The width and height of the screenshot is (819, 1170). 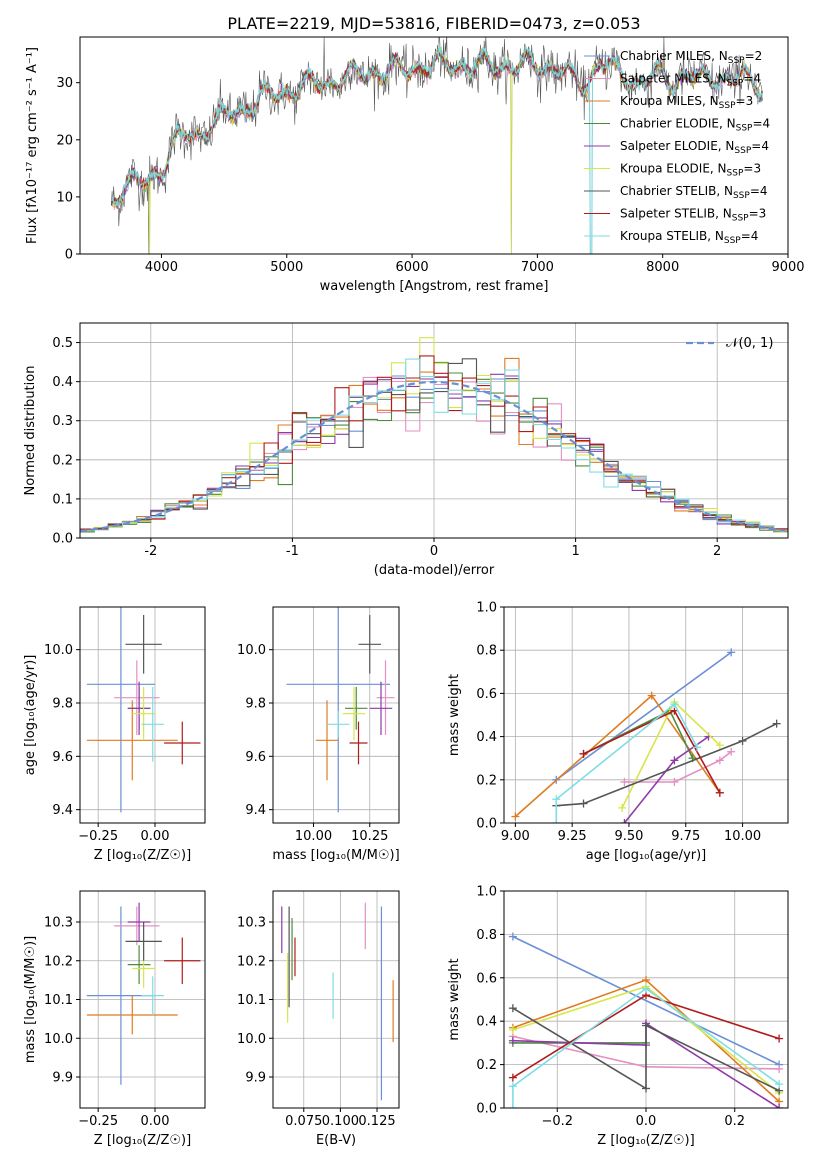 I want to click on series-kroupa-miles, so click(x=617, y=756).